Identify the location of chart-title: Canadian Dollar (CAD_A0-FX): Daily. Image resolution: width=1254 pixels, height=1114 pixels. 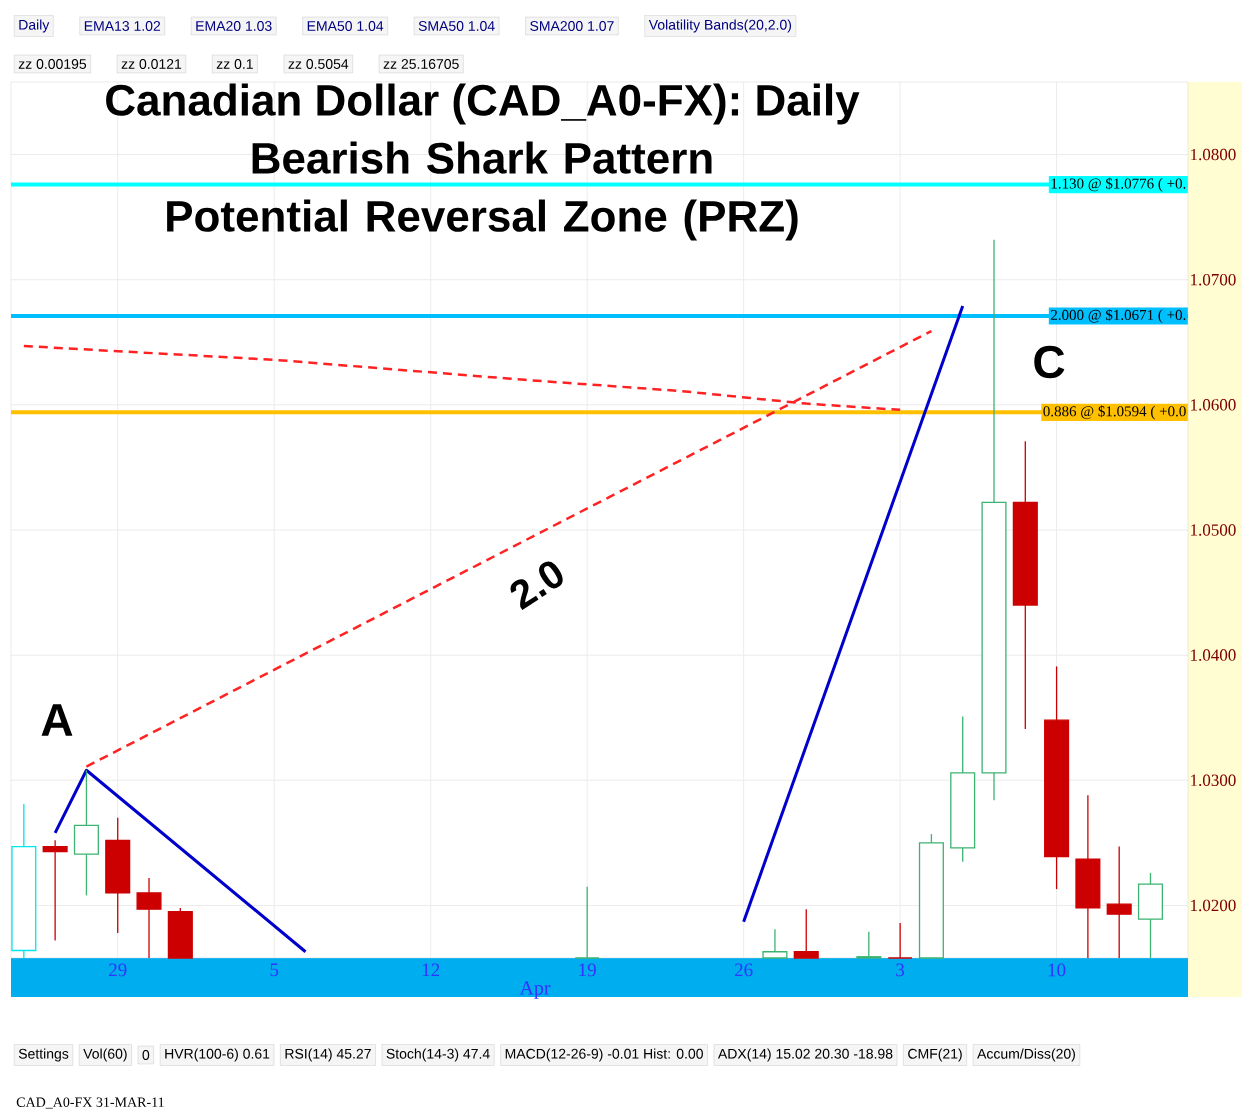
(483, 104).